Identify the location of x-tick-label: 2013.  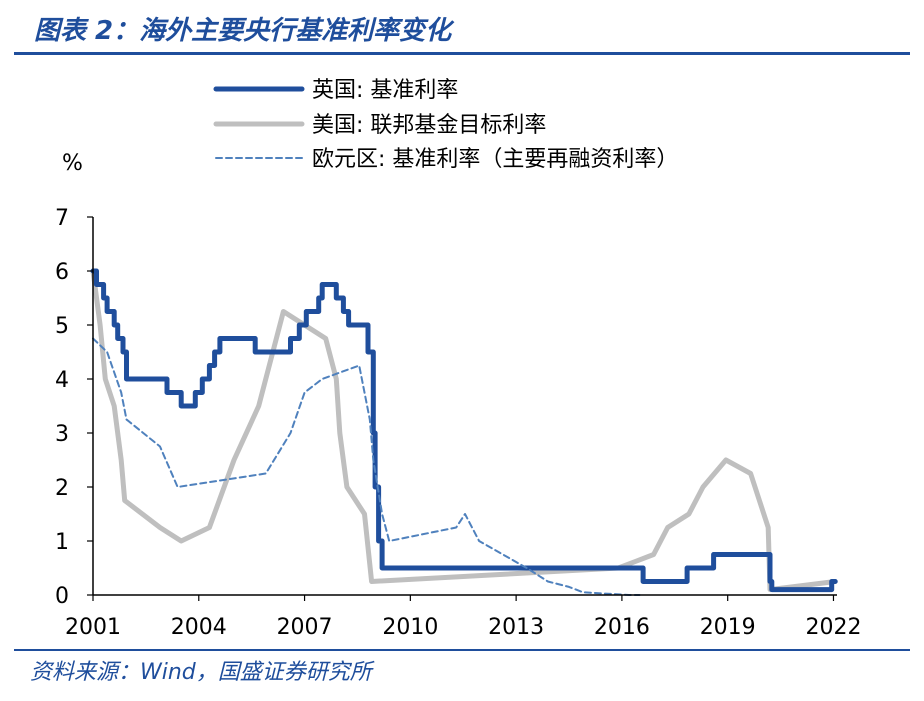
(516, 627).